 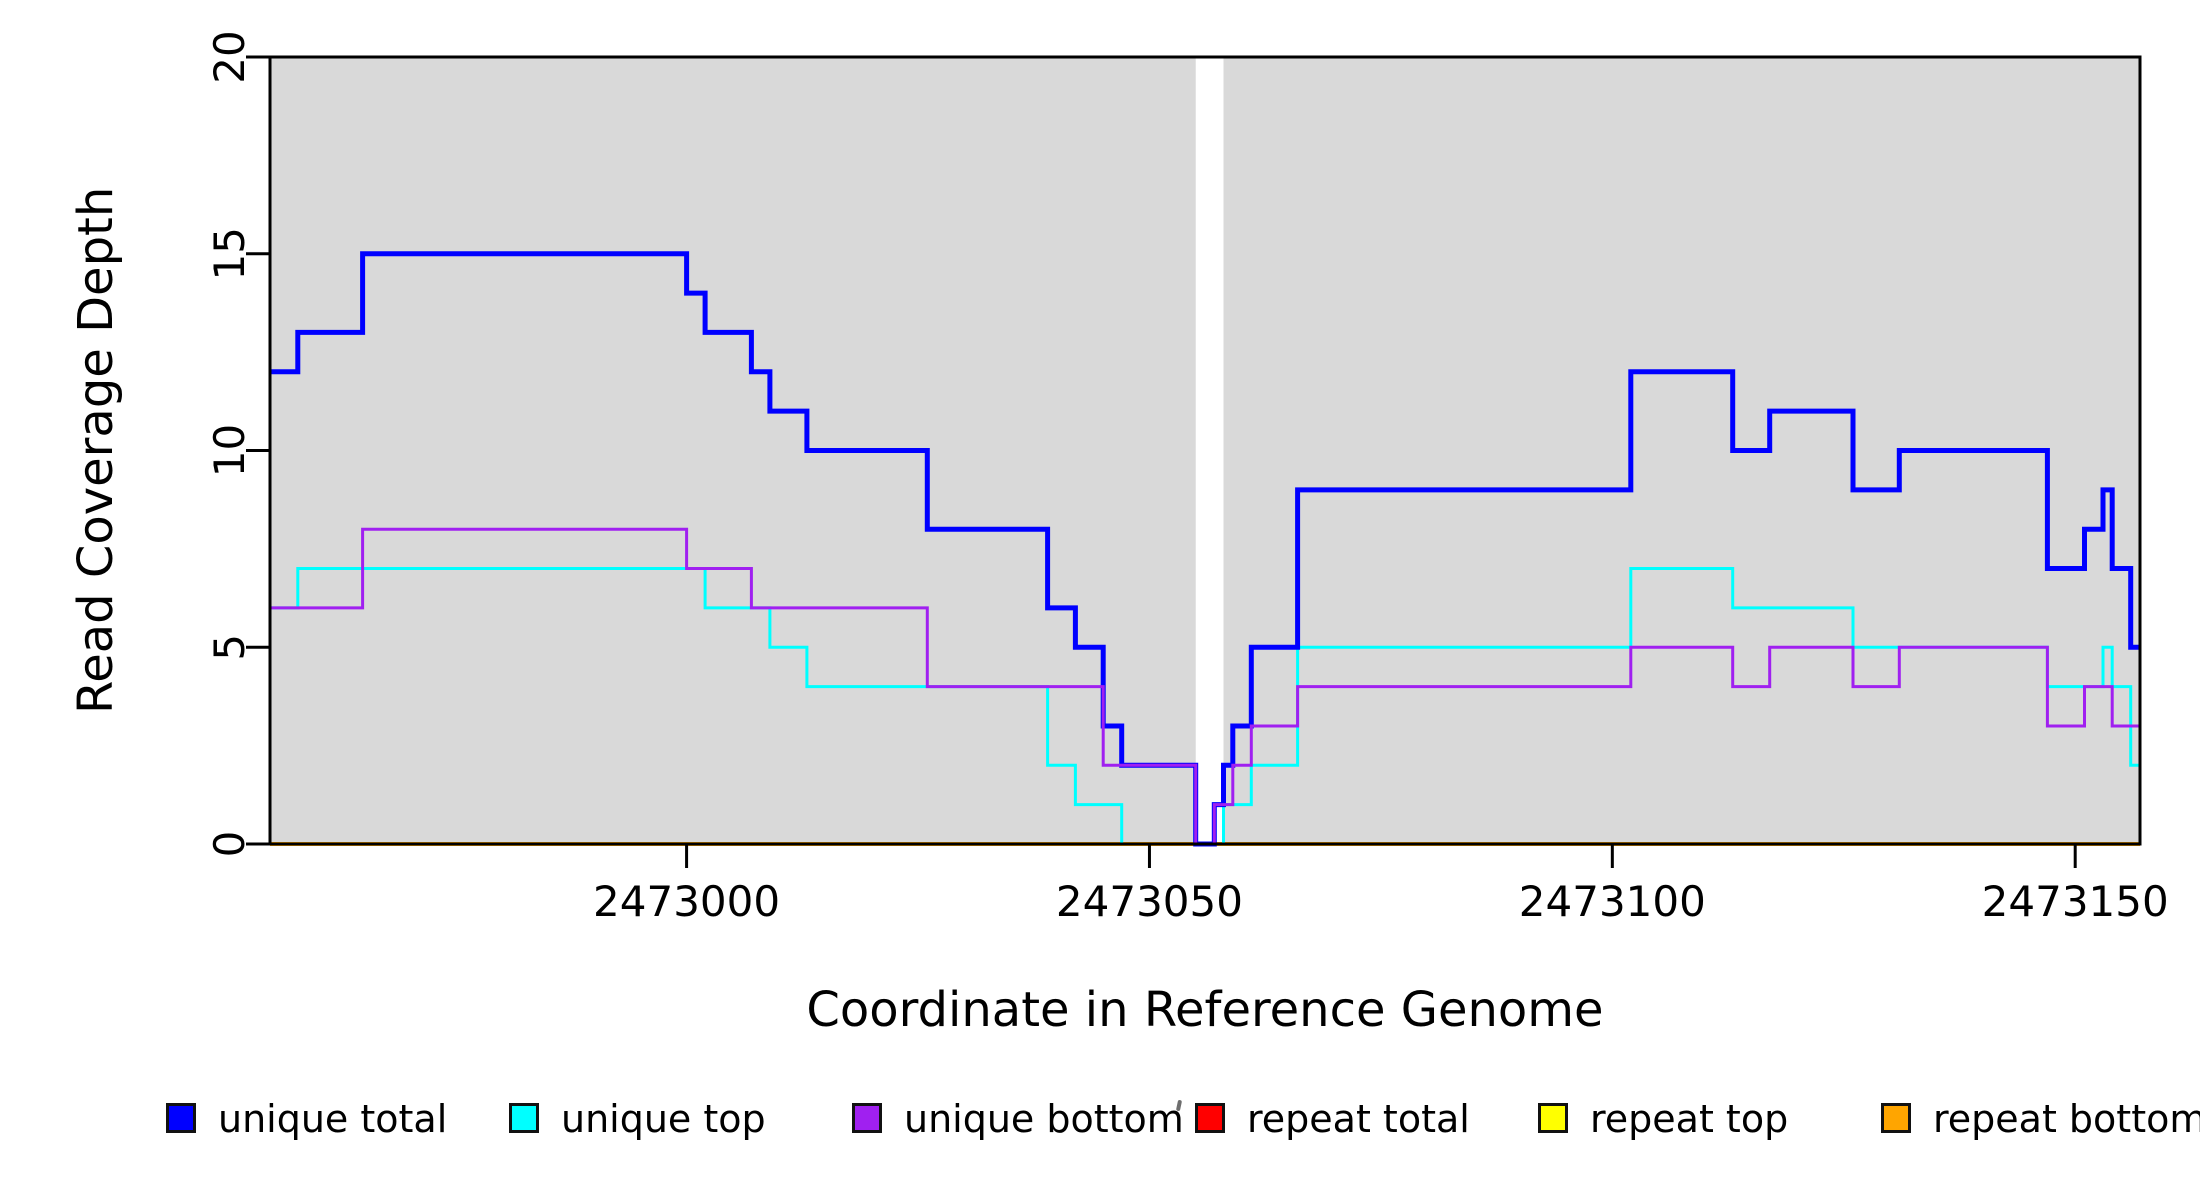 What do you see at coordinates (229, 253) in the screenshot?
I see `y-axis-tick-label: 15` at bounding box center [229, 253].